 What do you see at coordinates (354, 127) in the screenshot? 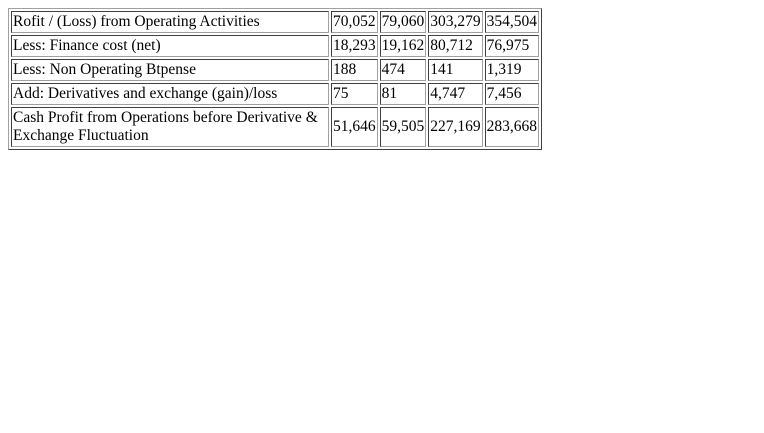
I see `value-cell: 51,646` at bounding box center [354, 127].